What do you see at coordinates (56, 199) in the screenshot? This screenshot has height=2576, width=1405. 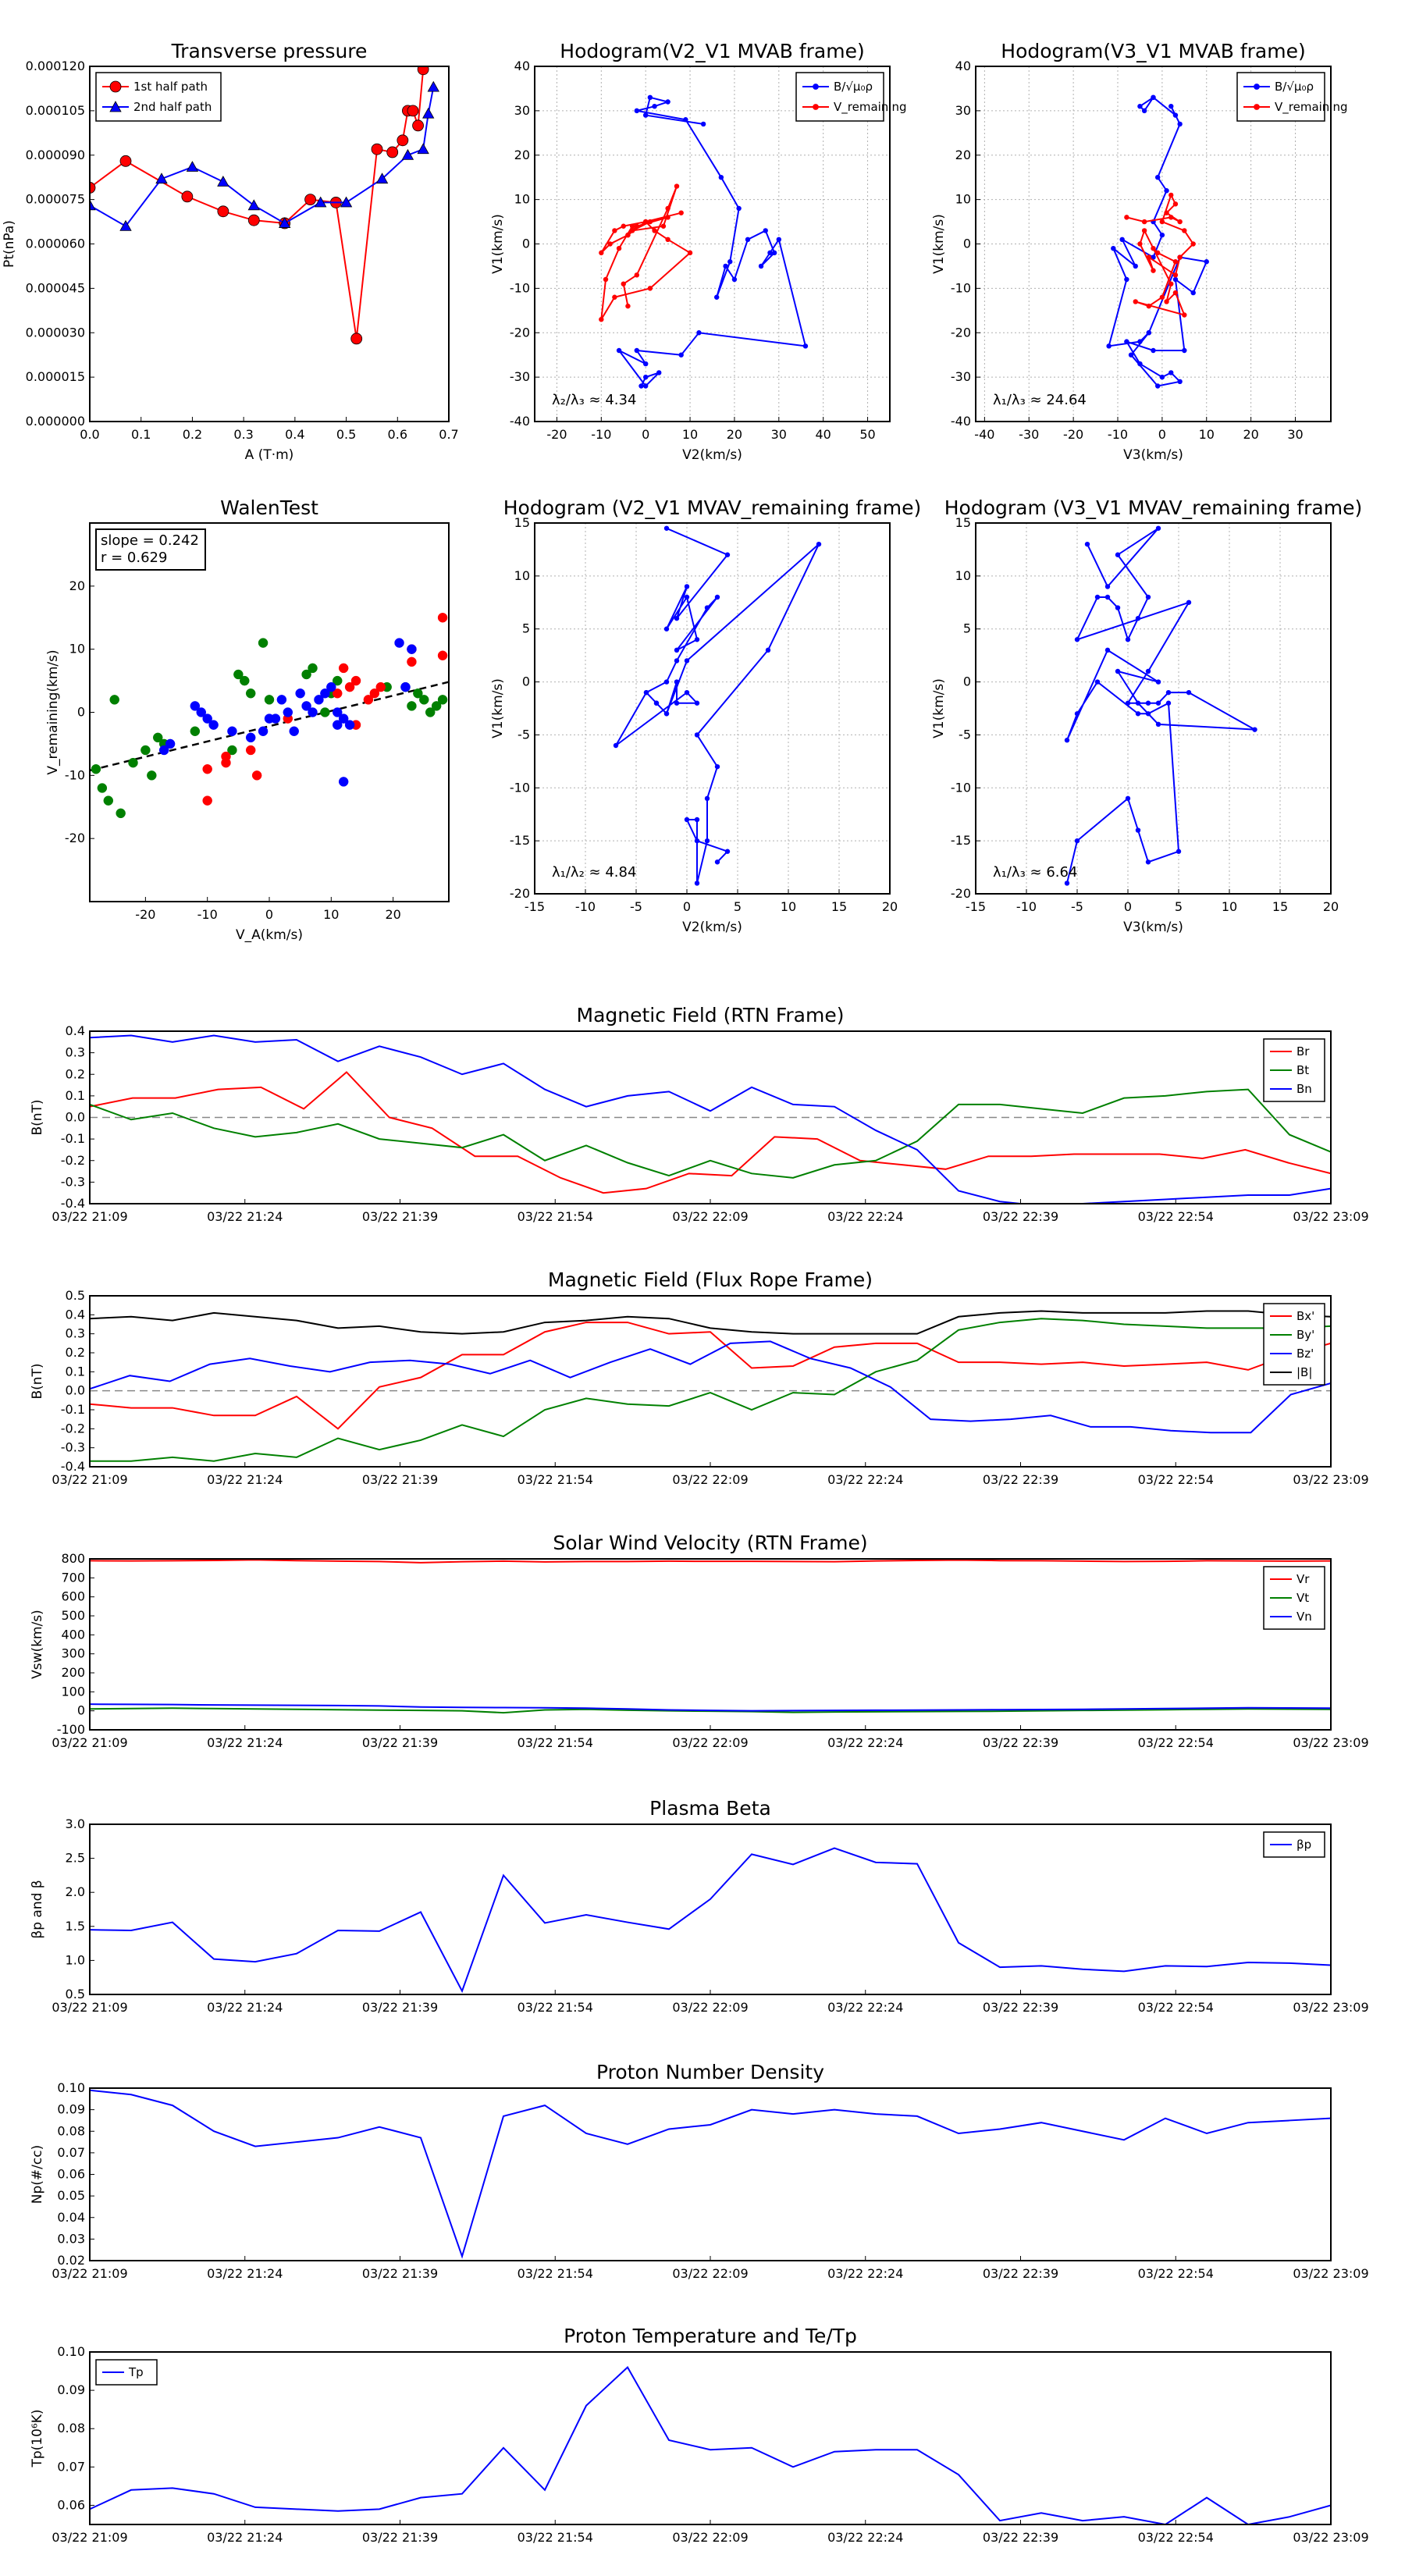 I see `y-tick-label: 0.000075` at bounding box center [56, 199].